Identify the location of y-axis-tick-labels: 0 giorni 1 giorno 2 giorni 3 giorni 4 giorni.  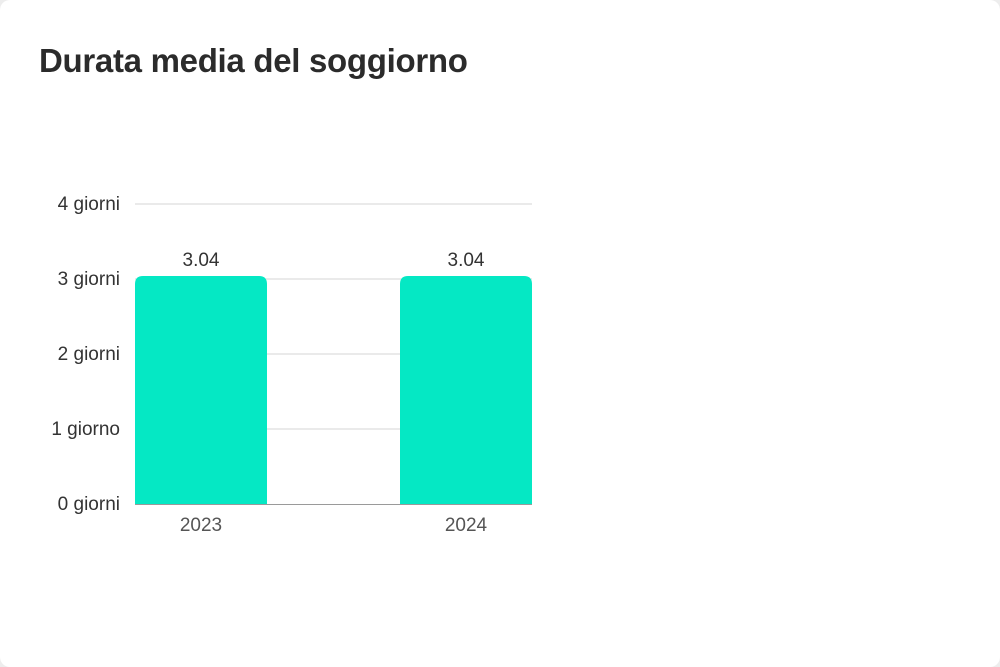
(85, 354).